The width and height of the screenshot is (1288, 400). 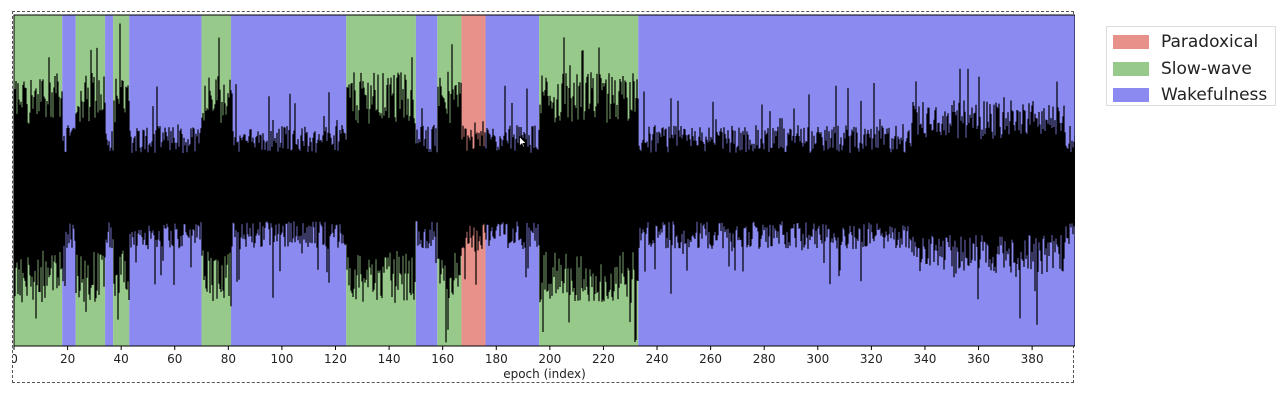 What do you see at coordinates (544, 374) in the screenshot?
I see `x-axis-label: epoch (index)` at bounding box center [544, 374].